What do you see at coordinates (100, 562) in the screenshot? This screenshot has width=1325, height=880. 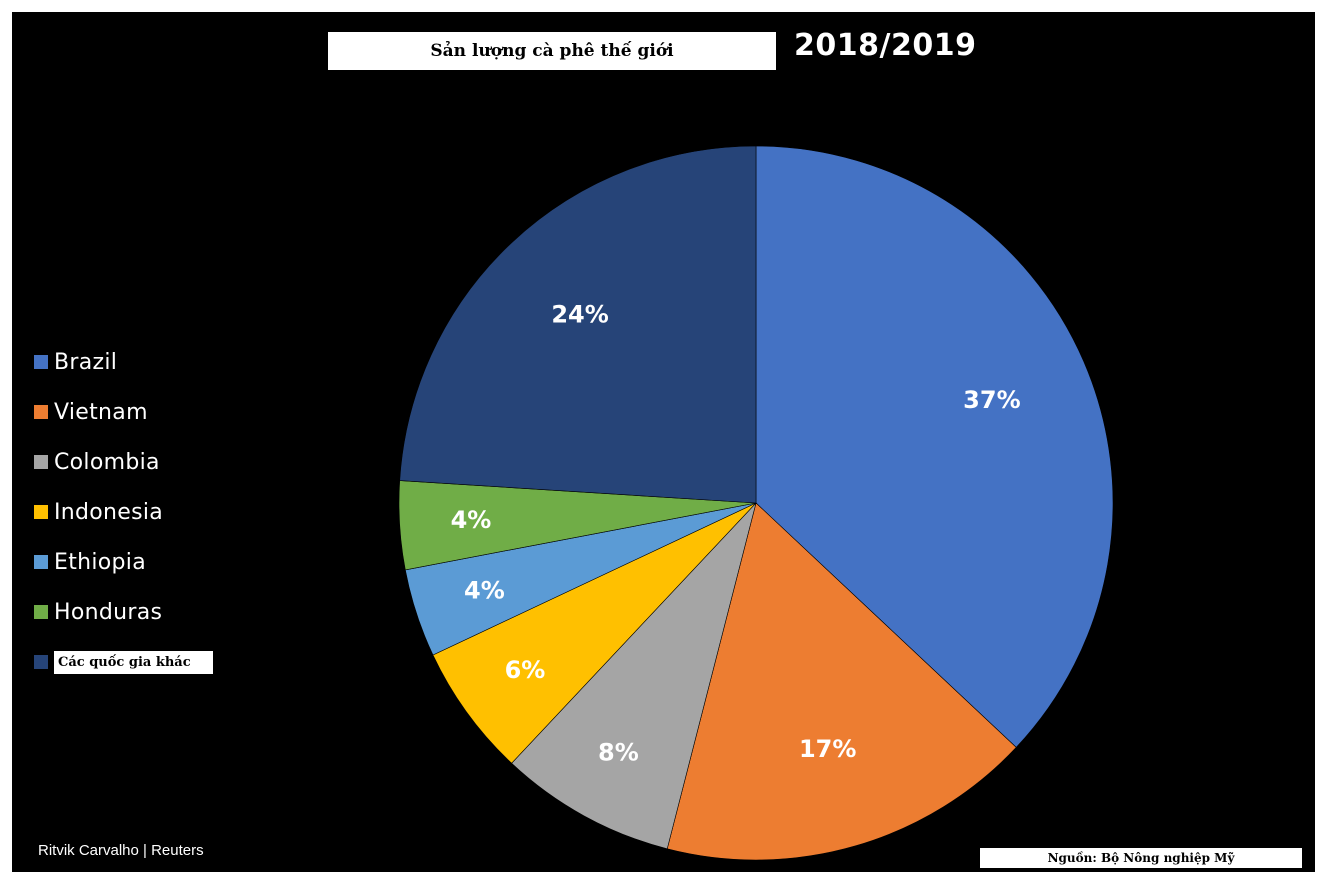 I see `legend-label-ethiopia: Ethiopia` at bounding box center [100, 562].